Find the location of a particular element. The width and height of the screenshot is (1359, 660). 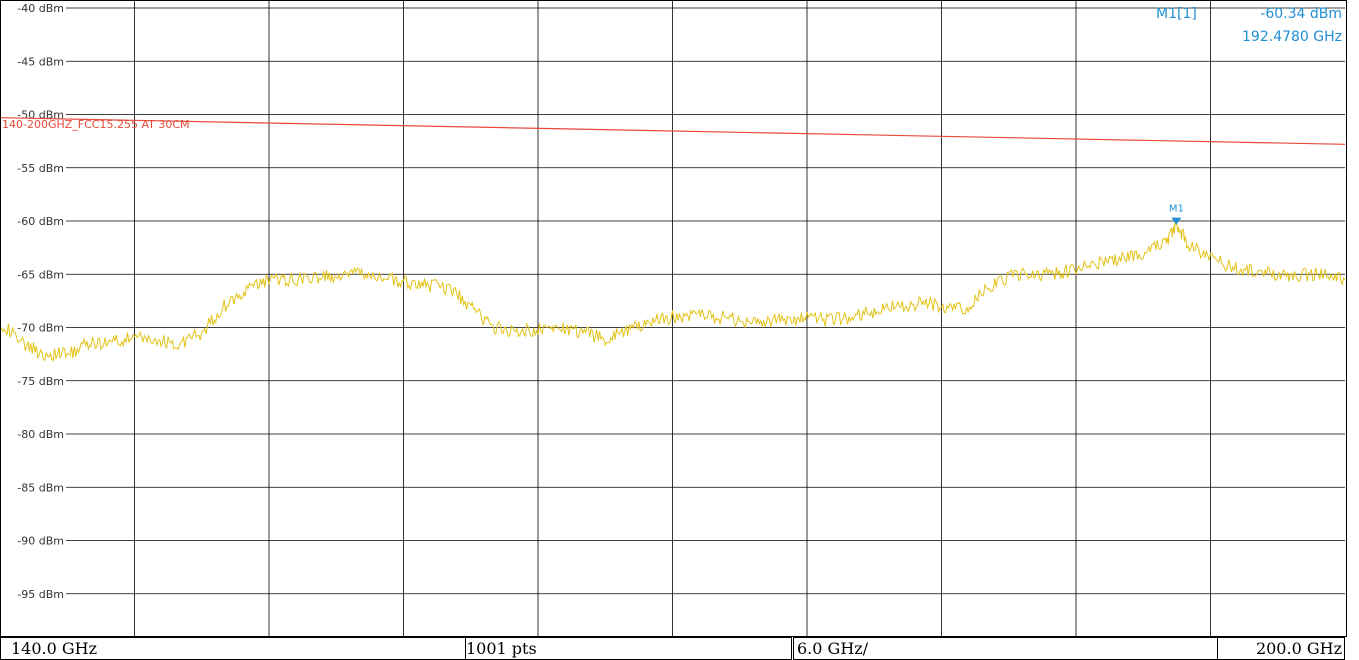

y-tick-label: -95 dBm is located at coordinates (40, 594).